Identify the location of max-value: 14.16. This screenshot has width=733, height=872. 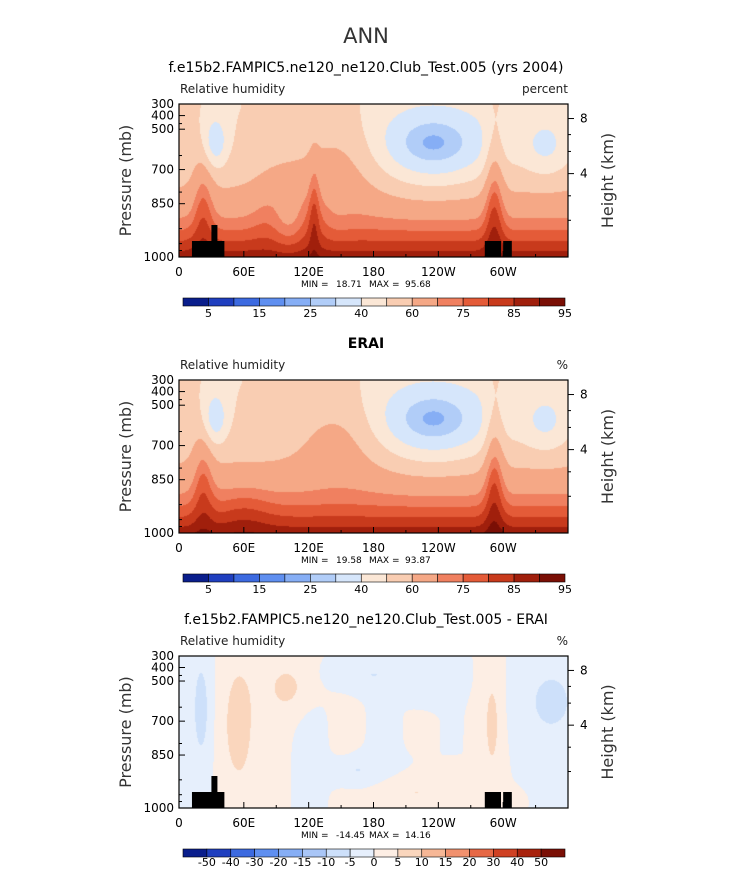
(418, 836).